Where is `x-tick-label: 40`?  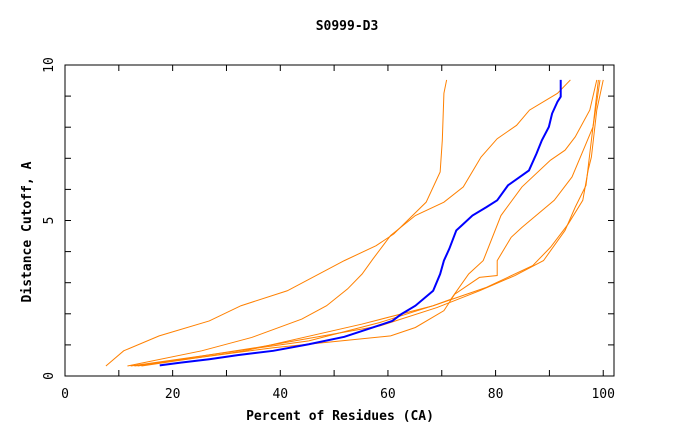 x-tick-label: 40 is located at coordinates (280, 394).